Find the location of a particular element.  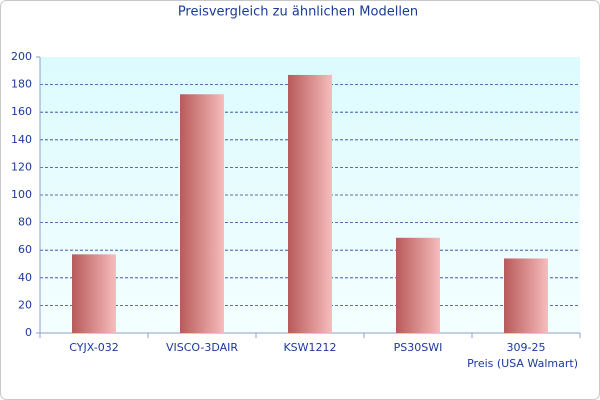

y-tick-label: 40 is located at coordinates (25, 277).